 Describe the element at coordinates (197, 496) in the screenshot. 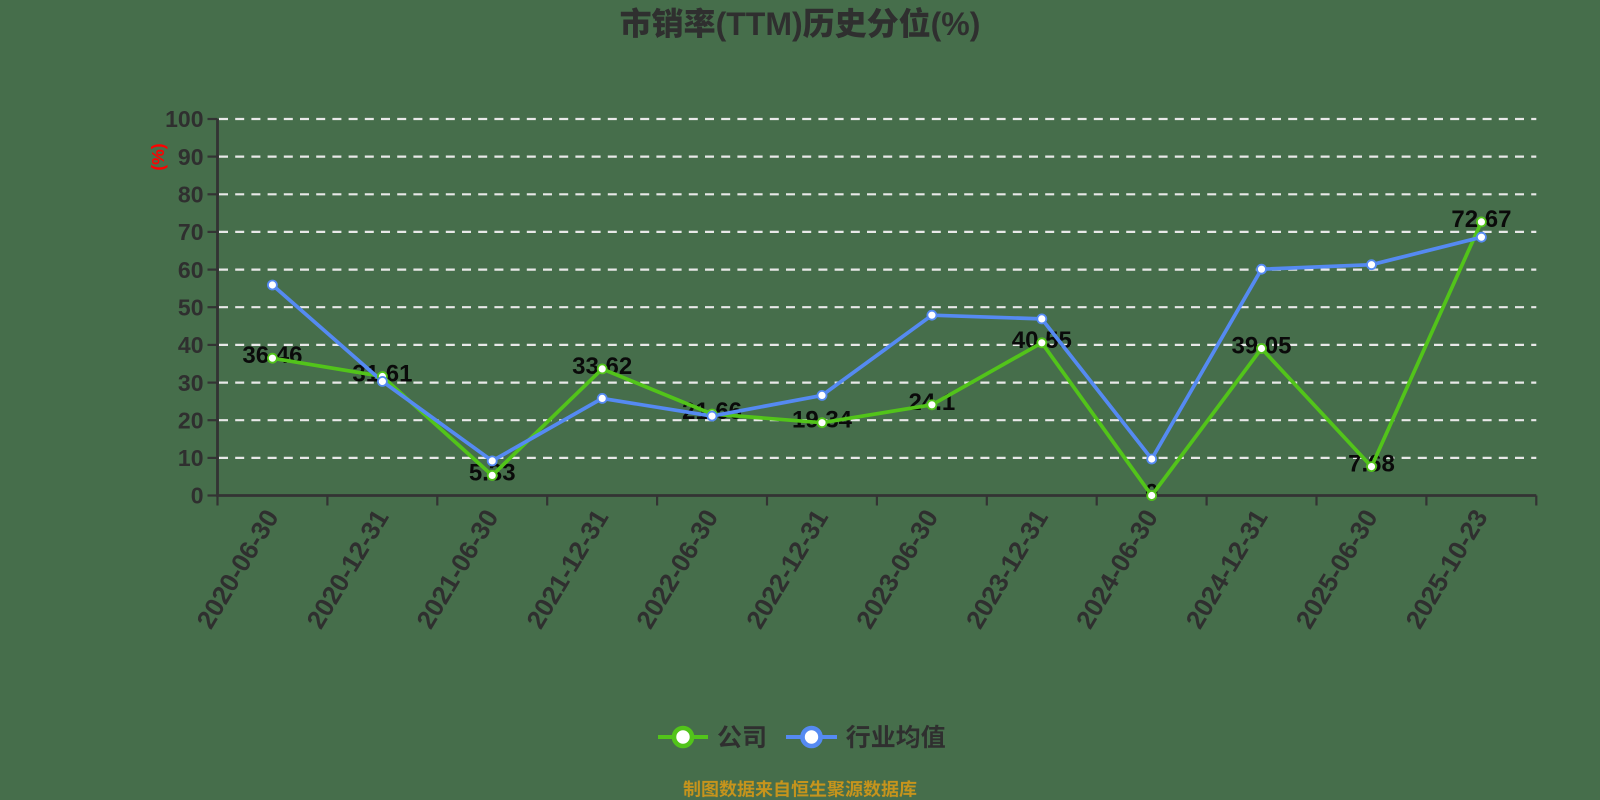

I see `svg-text: 0` at that location.